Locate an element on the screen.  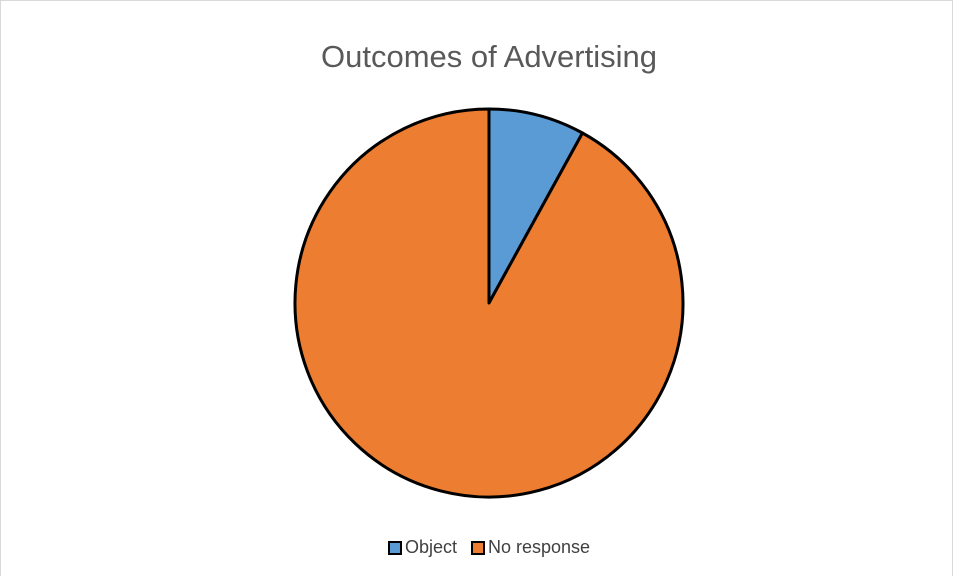
legend-swatch-object is located at coordinates (394, 547).